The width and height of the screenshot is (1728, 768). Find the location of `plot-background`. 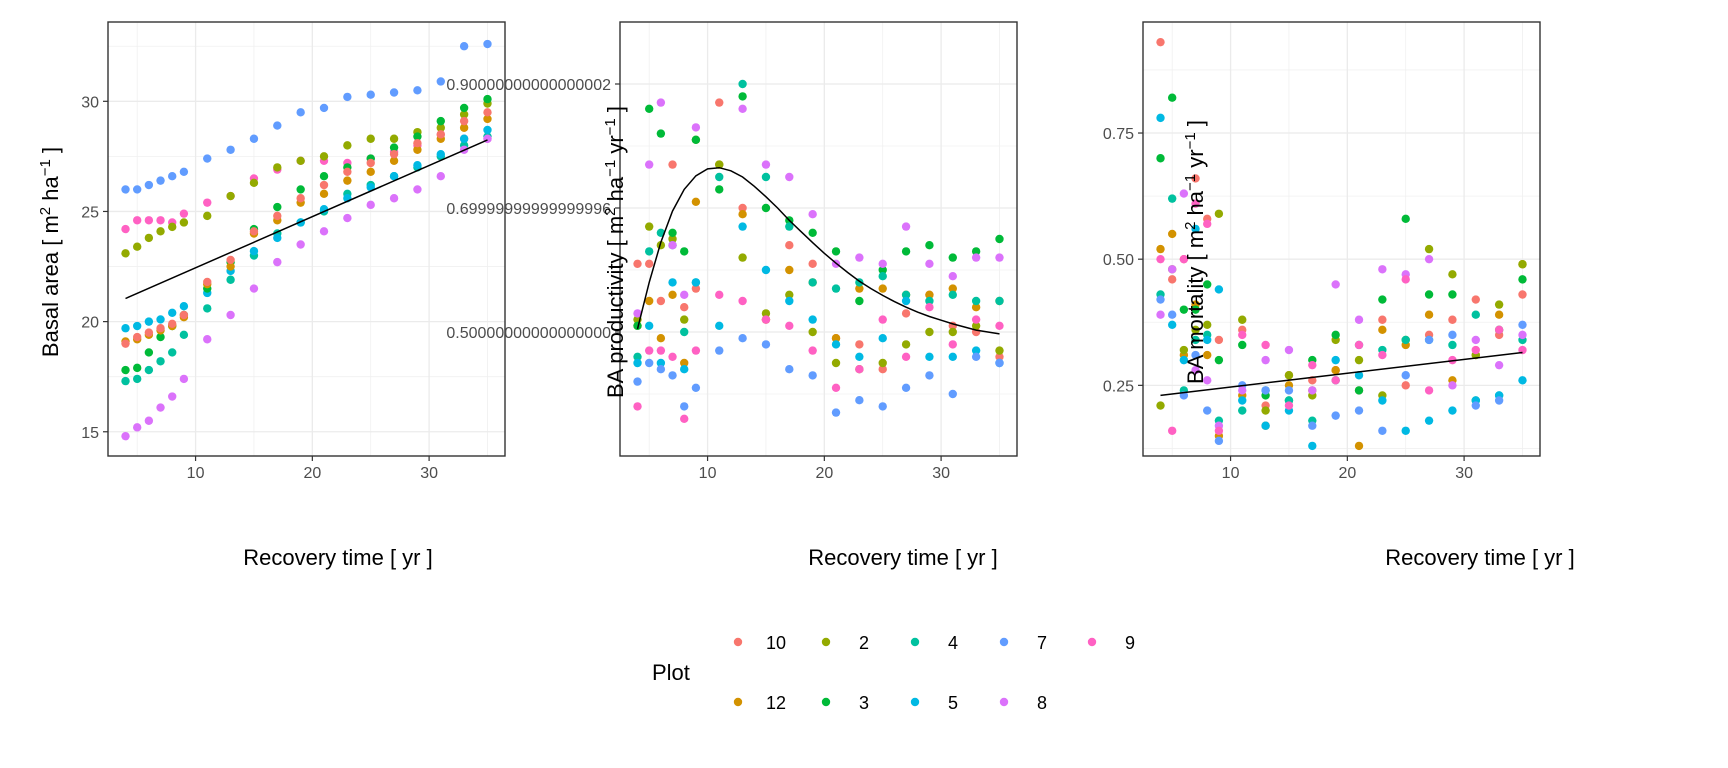

plot-background is located at coordinates (306, 239).